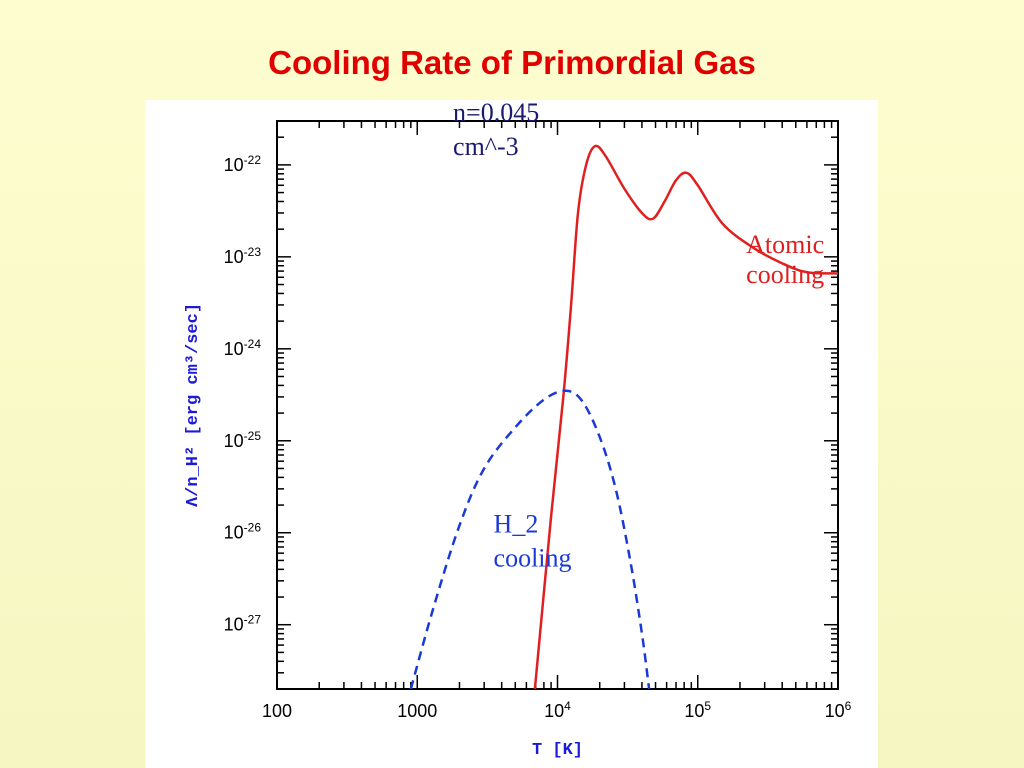  What do you see at coordinates (243, 440) in the screenshot?
I see `y-tick-label: 10-25` at bounding box center [243, 440].